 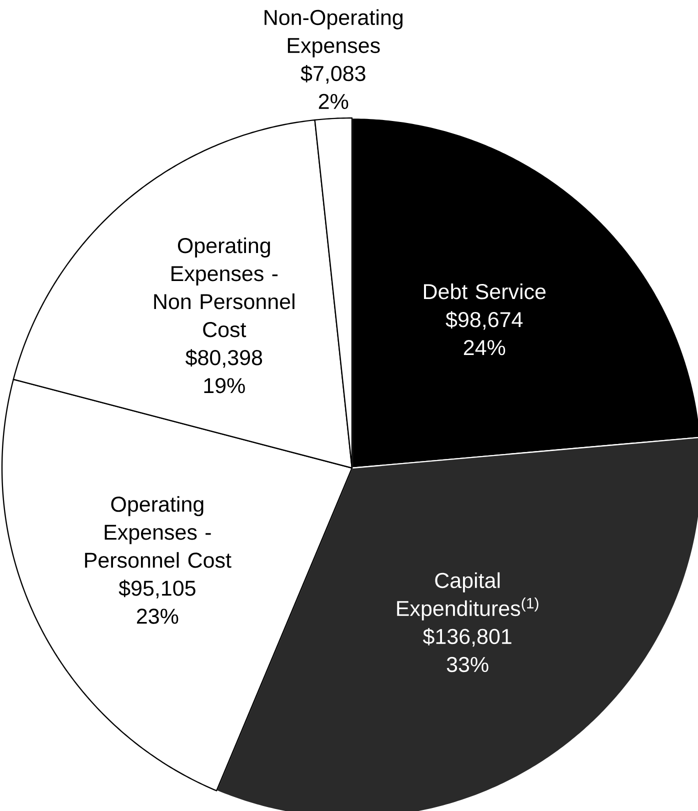 What do you see at coordinates (333, 33) in the screenshot?
I see `slice-label: Non-Operating Expenses` at bounding box center [333, 33].